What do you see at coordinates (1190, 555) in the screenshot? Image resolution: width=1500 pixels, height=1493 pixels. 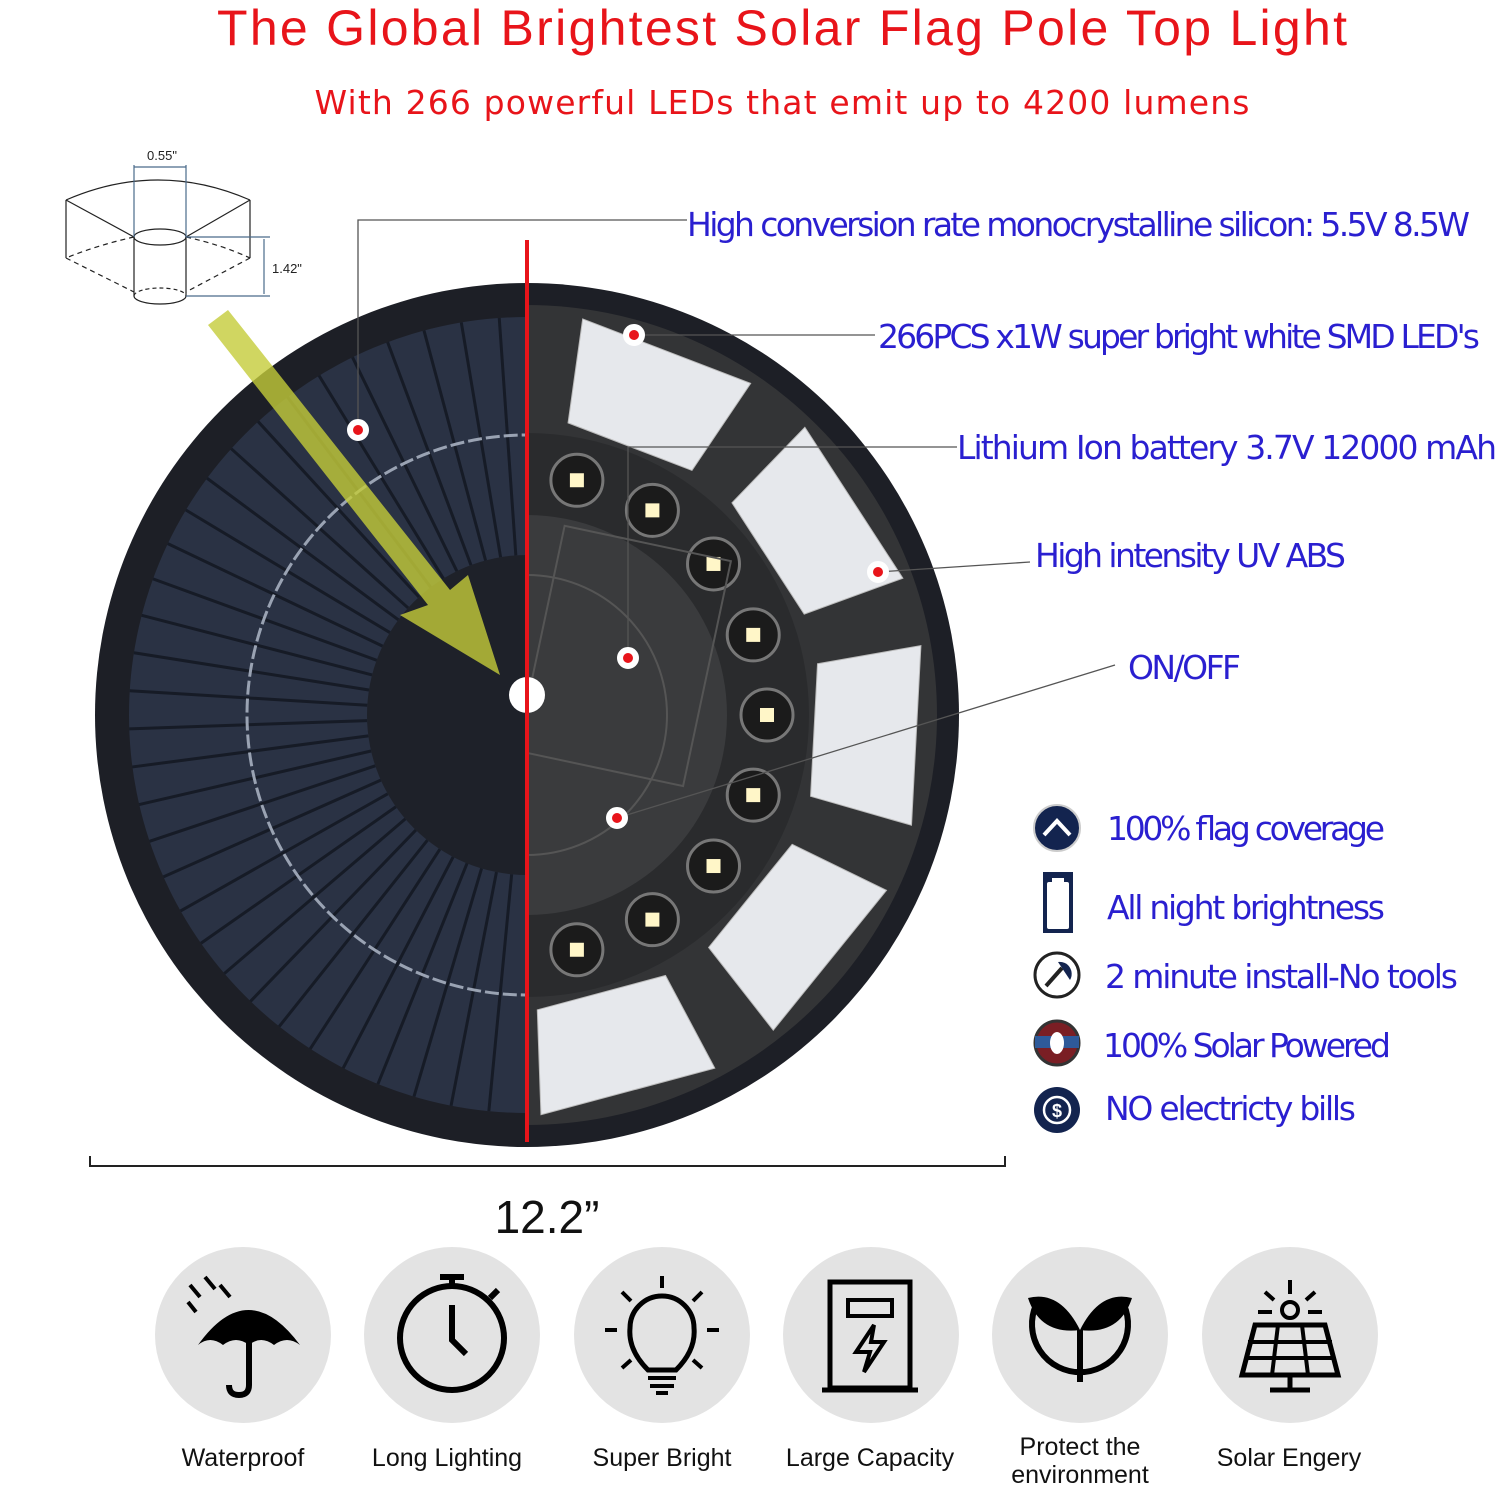 I see `callout-material: High intensity UV ABS` at bounding box center [1190, 555].